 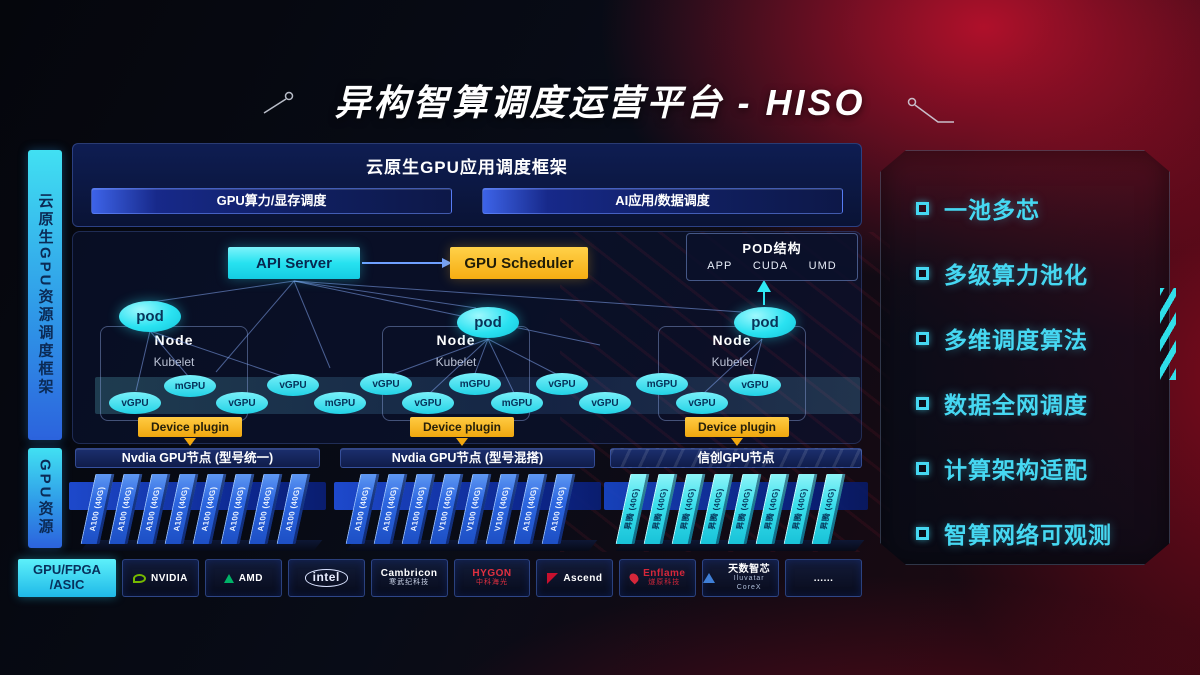 I want to click on vendor-name: HYGON, so click(x=492, y=574).